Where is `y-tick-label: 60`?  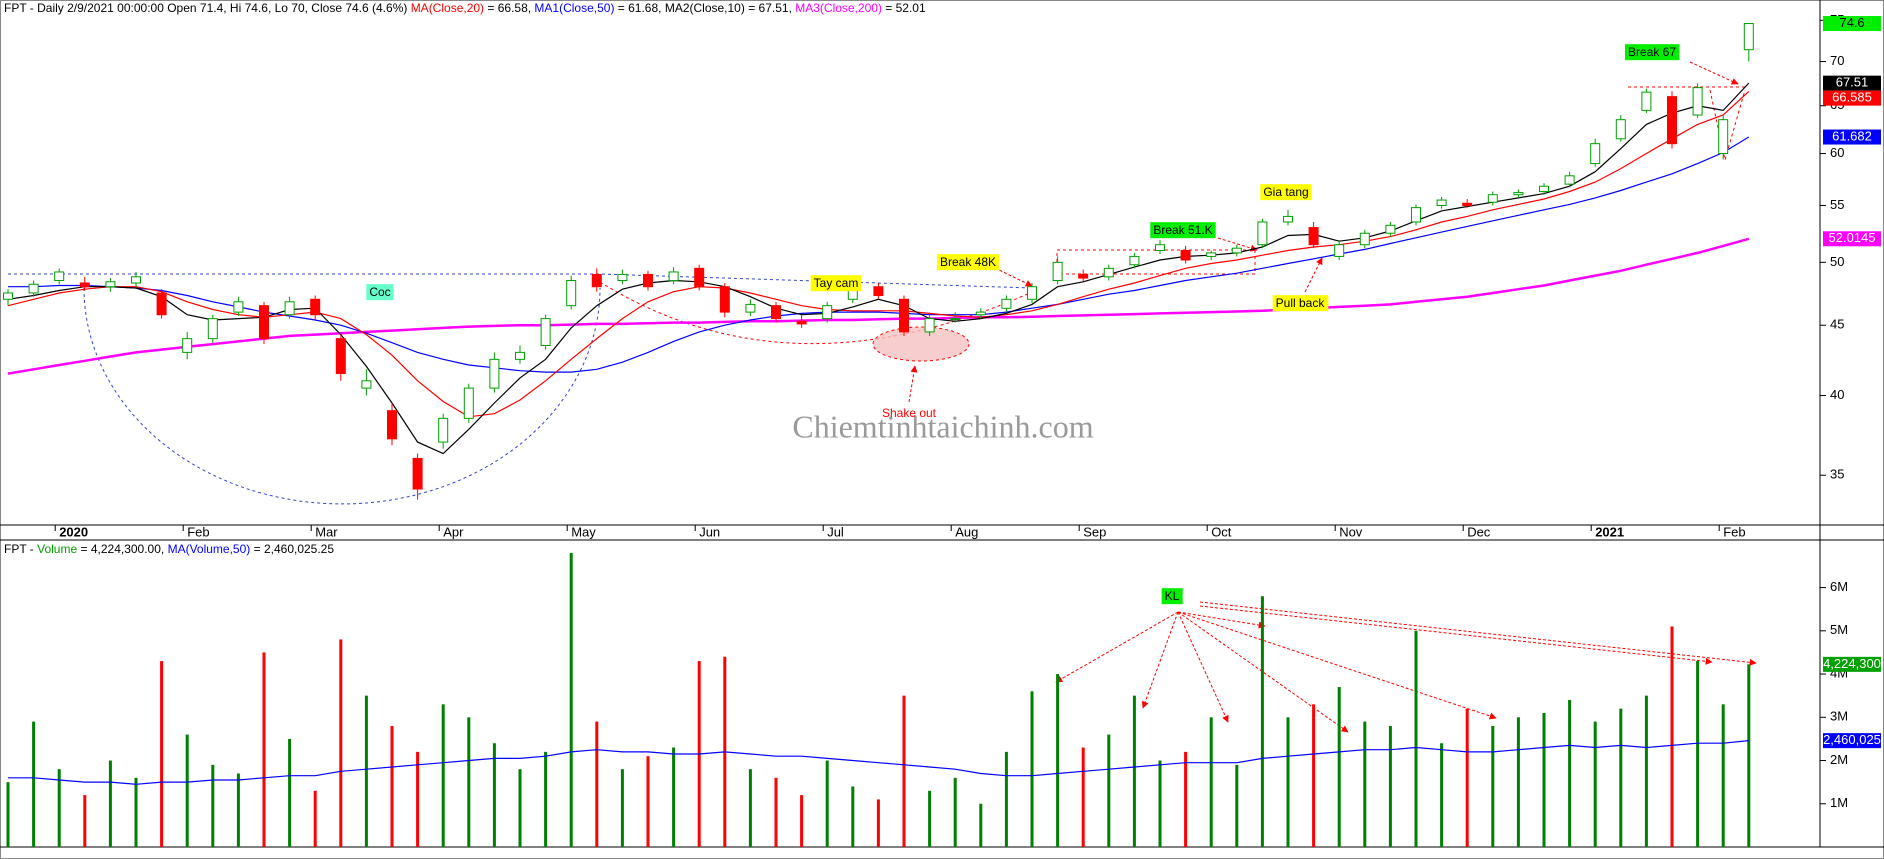
y-tick-label: 60 is located at coordinates (1837, 152).